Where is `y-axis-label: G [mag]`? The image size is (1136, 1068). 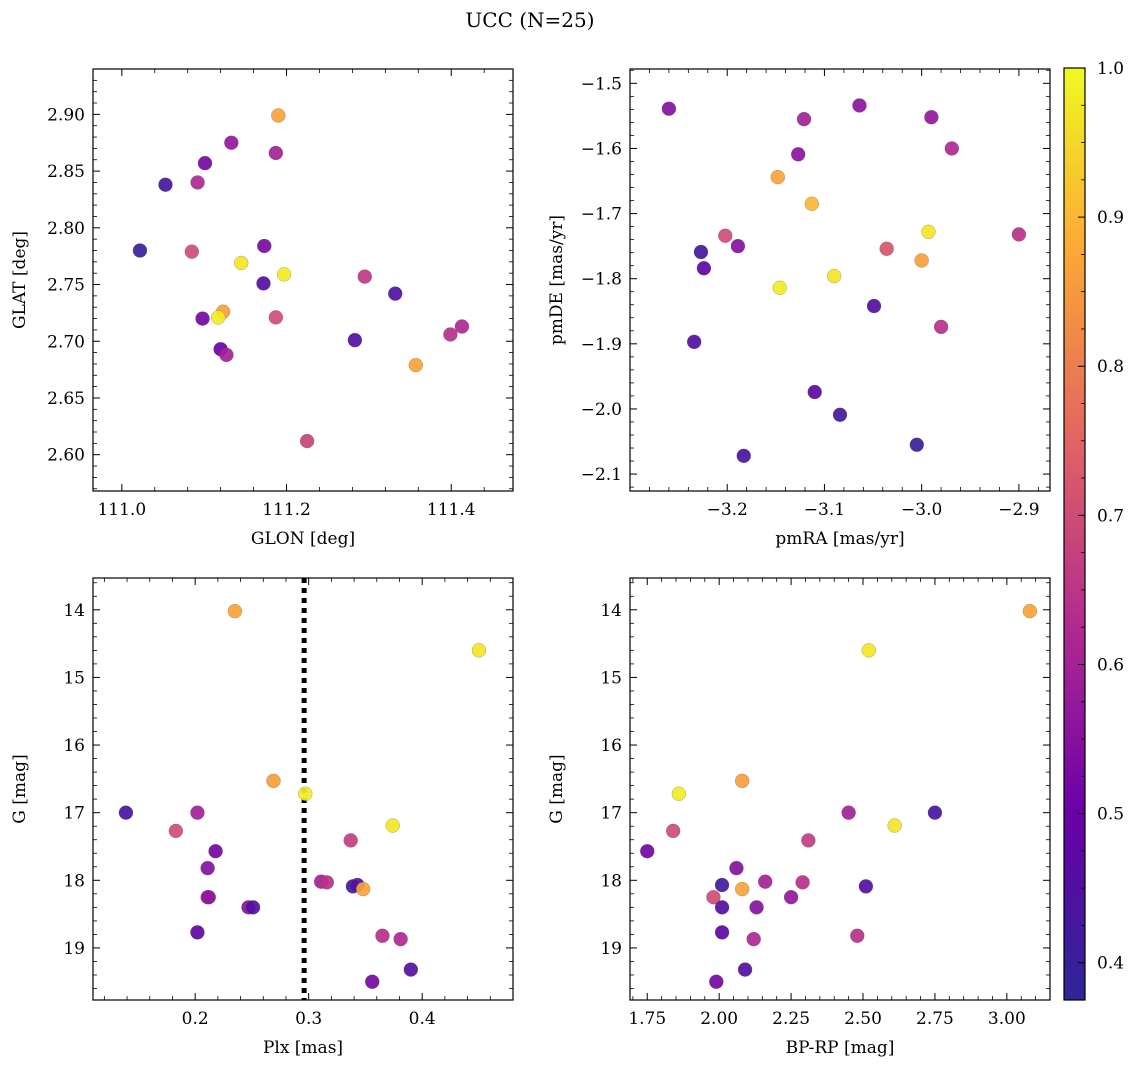
y-axis-label: G [mag] is located at coordinates (557, 788).